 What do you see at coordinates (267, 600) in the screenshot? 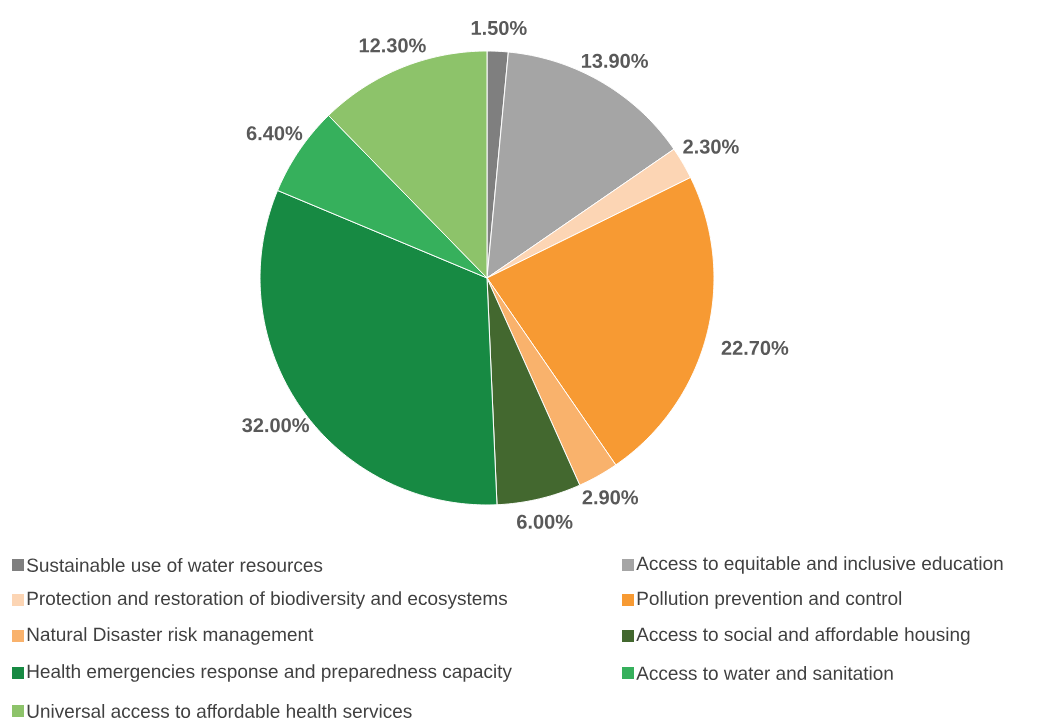
I see `legend-label: Protection and restoration of biodiversity and ecosystems` at bounding box center [267, 600].